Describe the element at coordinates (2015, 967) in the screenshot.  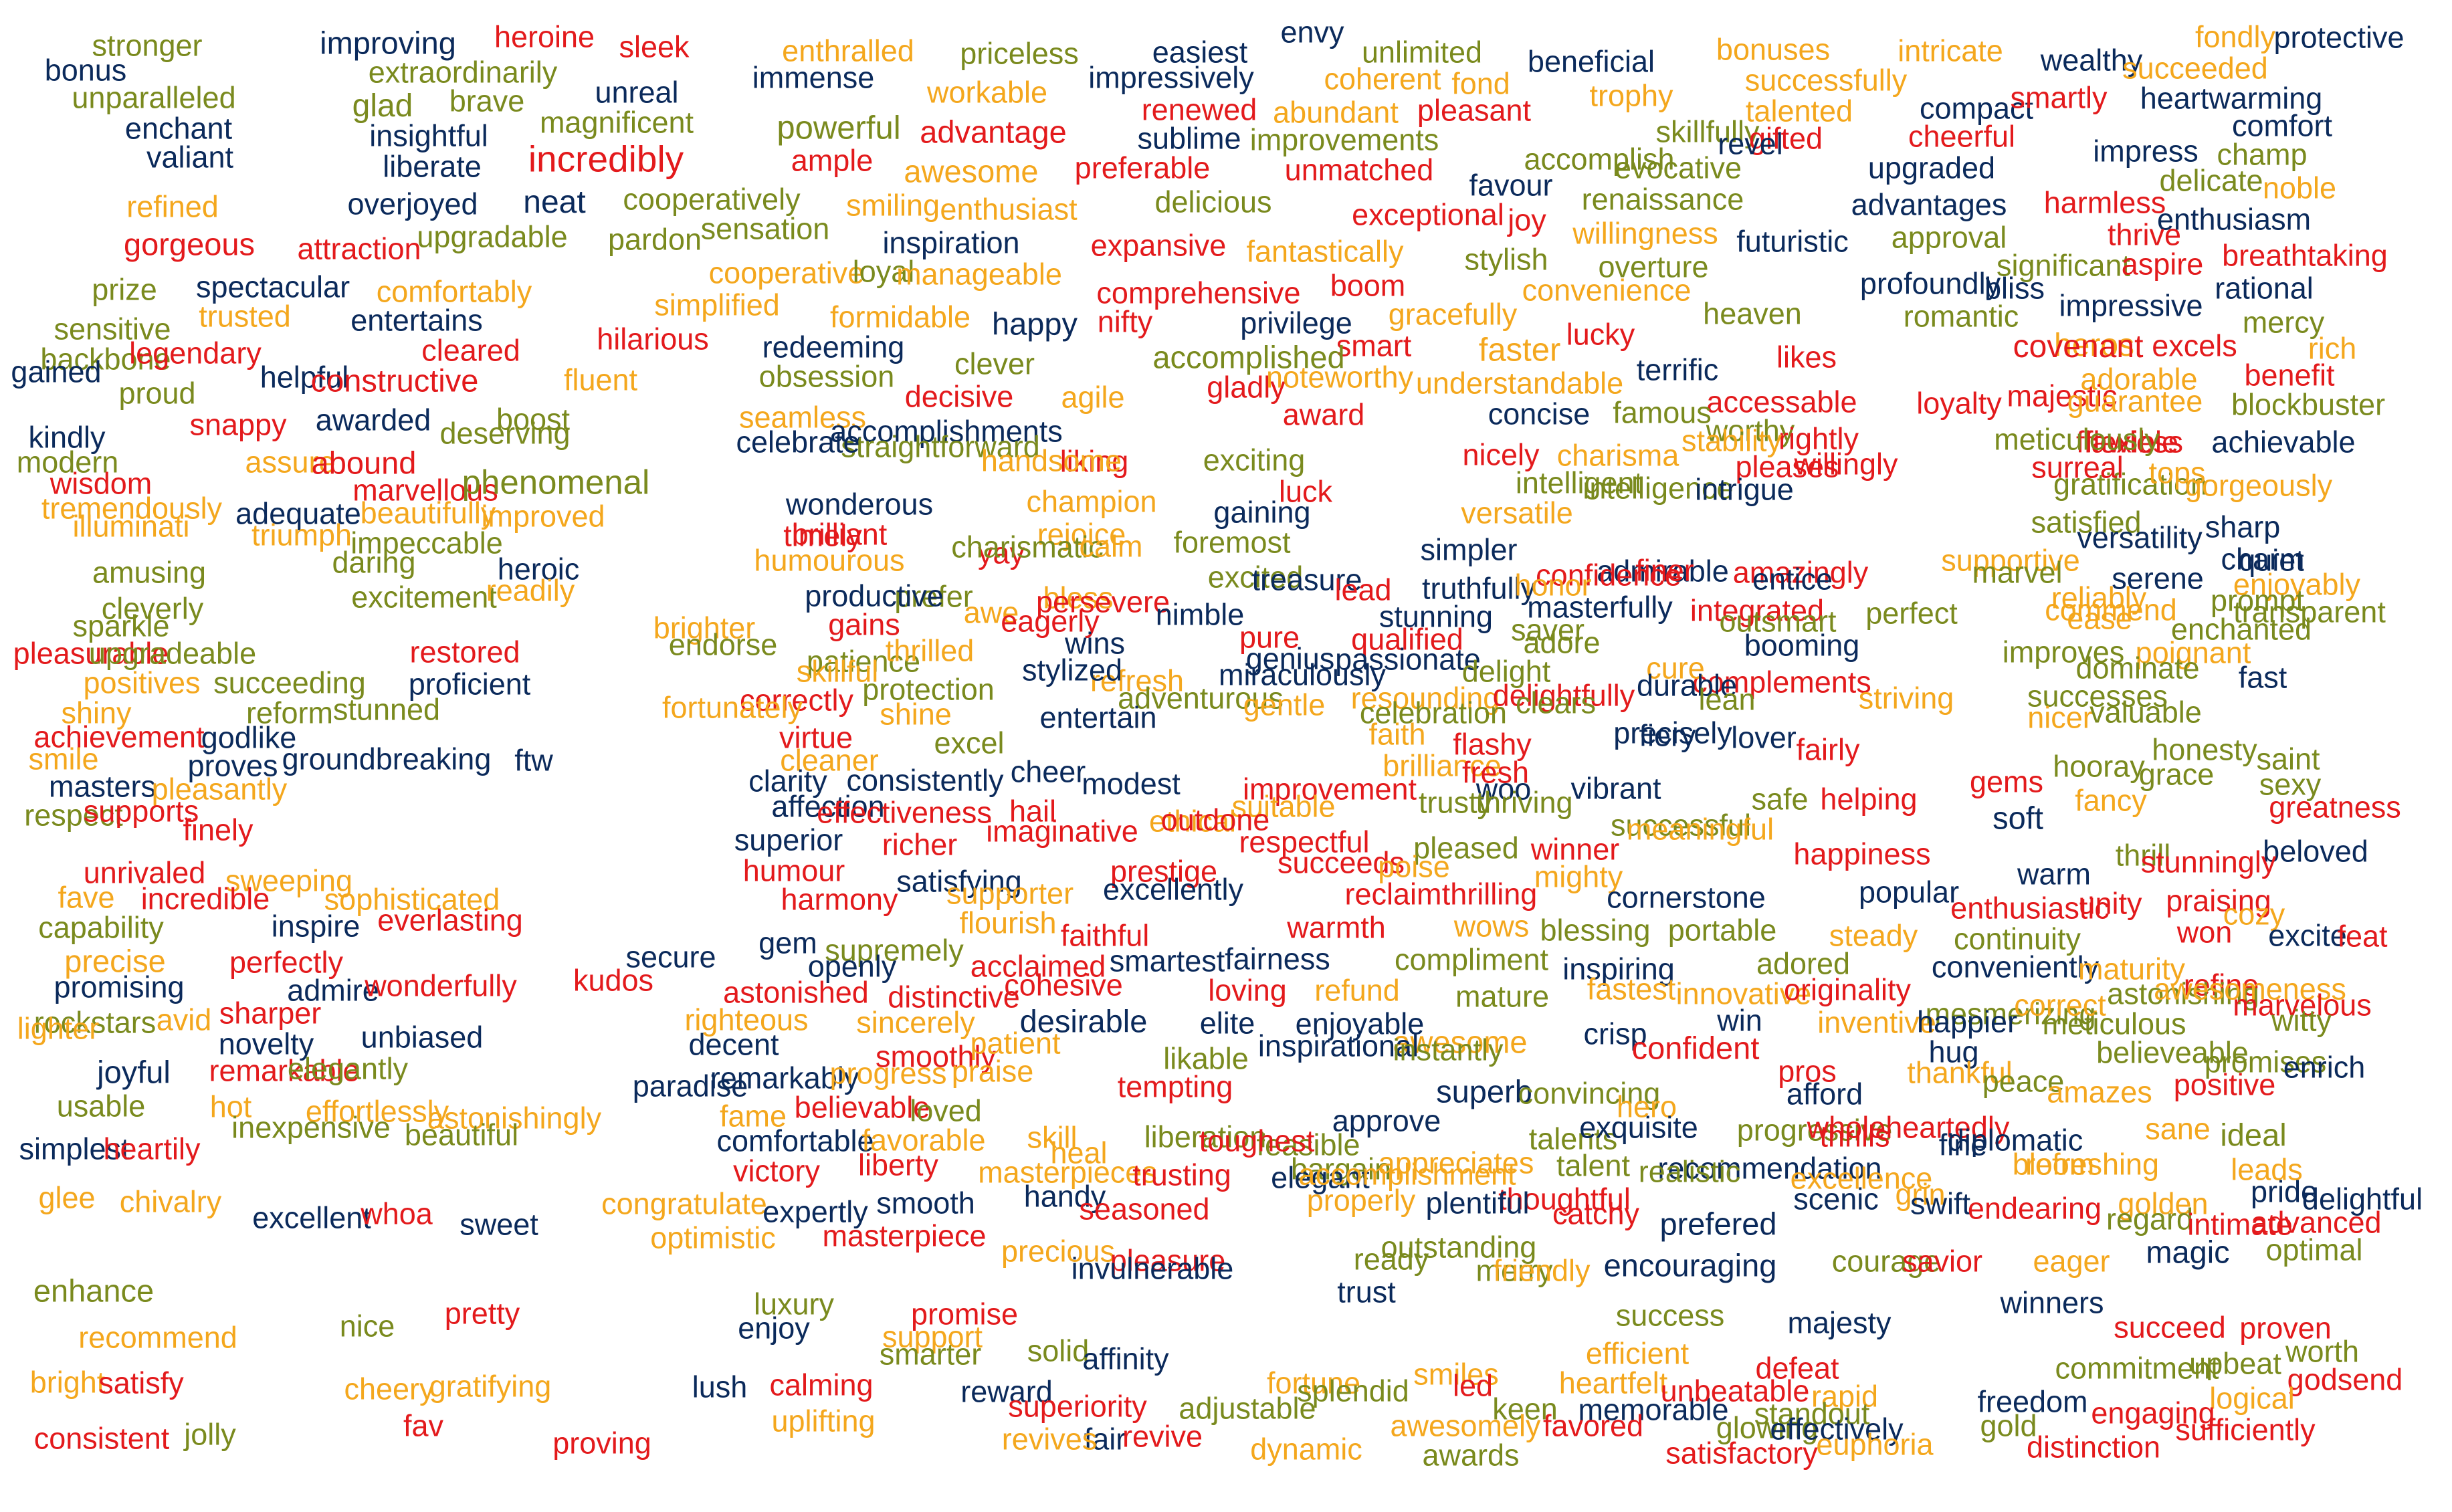
I see `word-conveniently: conveniently` at that location.